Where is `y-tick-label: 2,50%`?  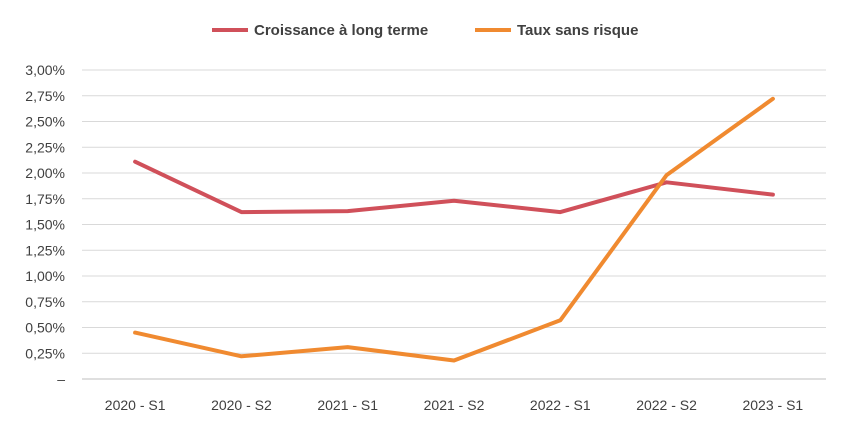
y-tick-label: 2,50% is located at coordinates (45, 122).